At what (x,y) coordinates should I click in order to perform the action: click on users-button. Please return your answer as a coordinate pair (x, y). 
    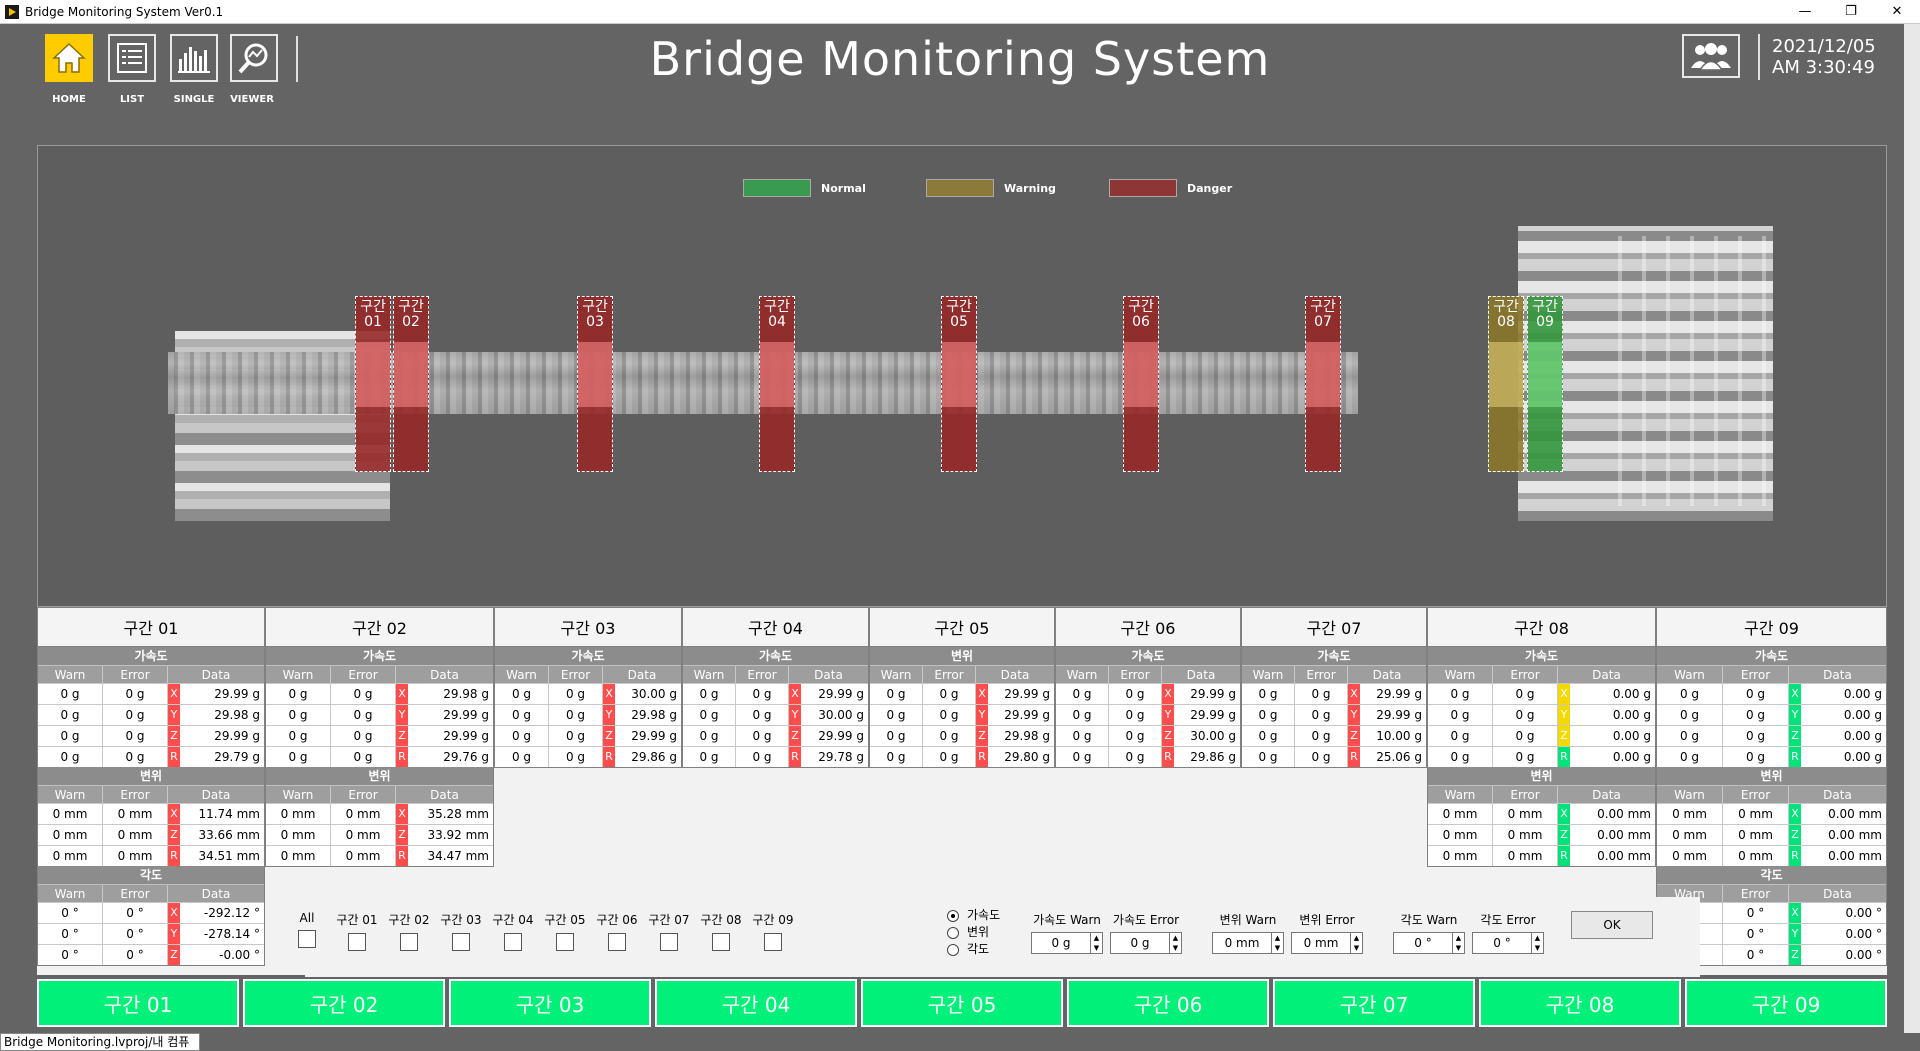
    Looking at the image, I should click on (1711, 56).